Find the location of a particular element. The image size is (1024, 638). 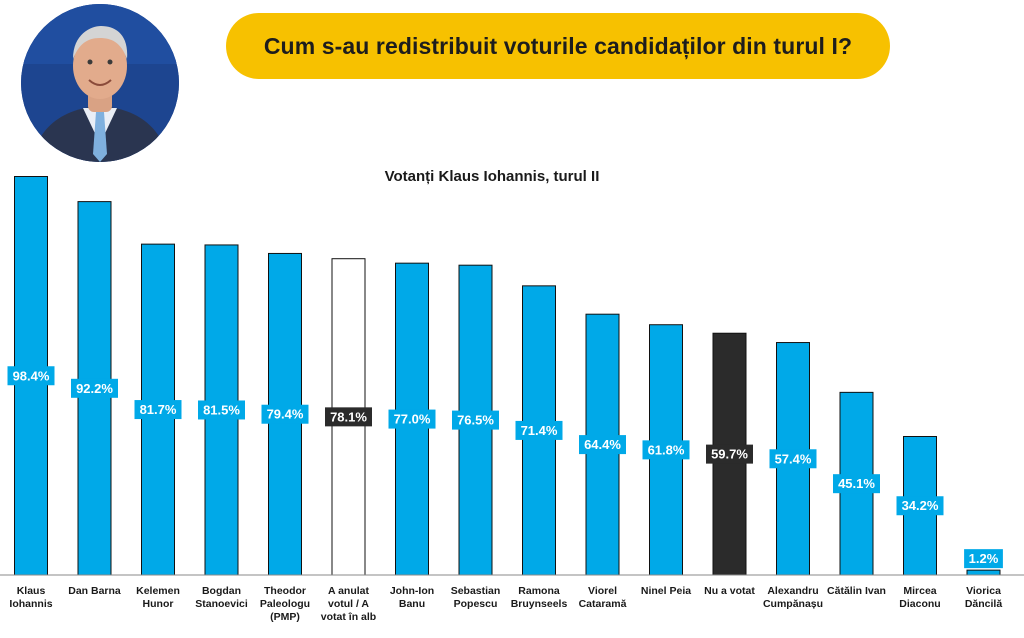

data-label: 77.0% is located at coordinates (412, 419).